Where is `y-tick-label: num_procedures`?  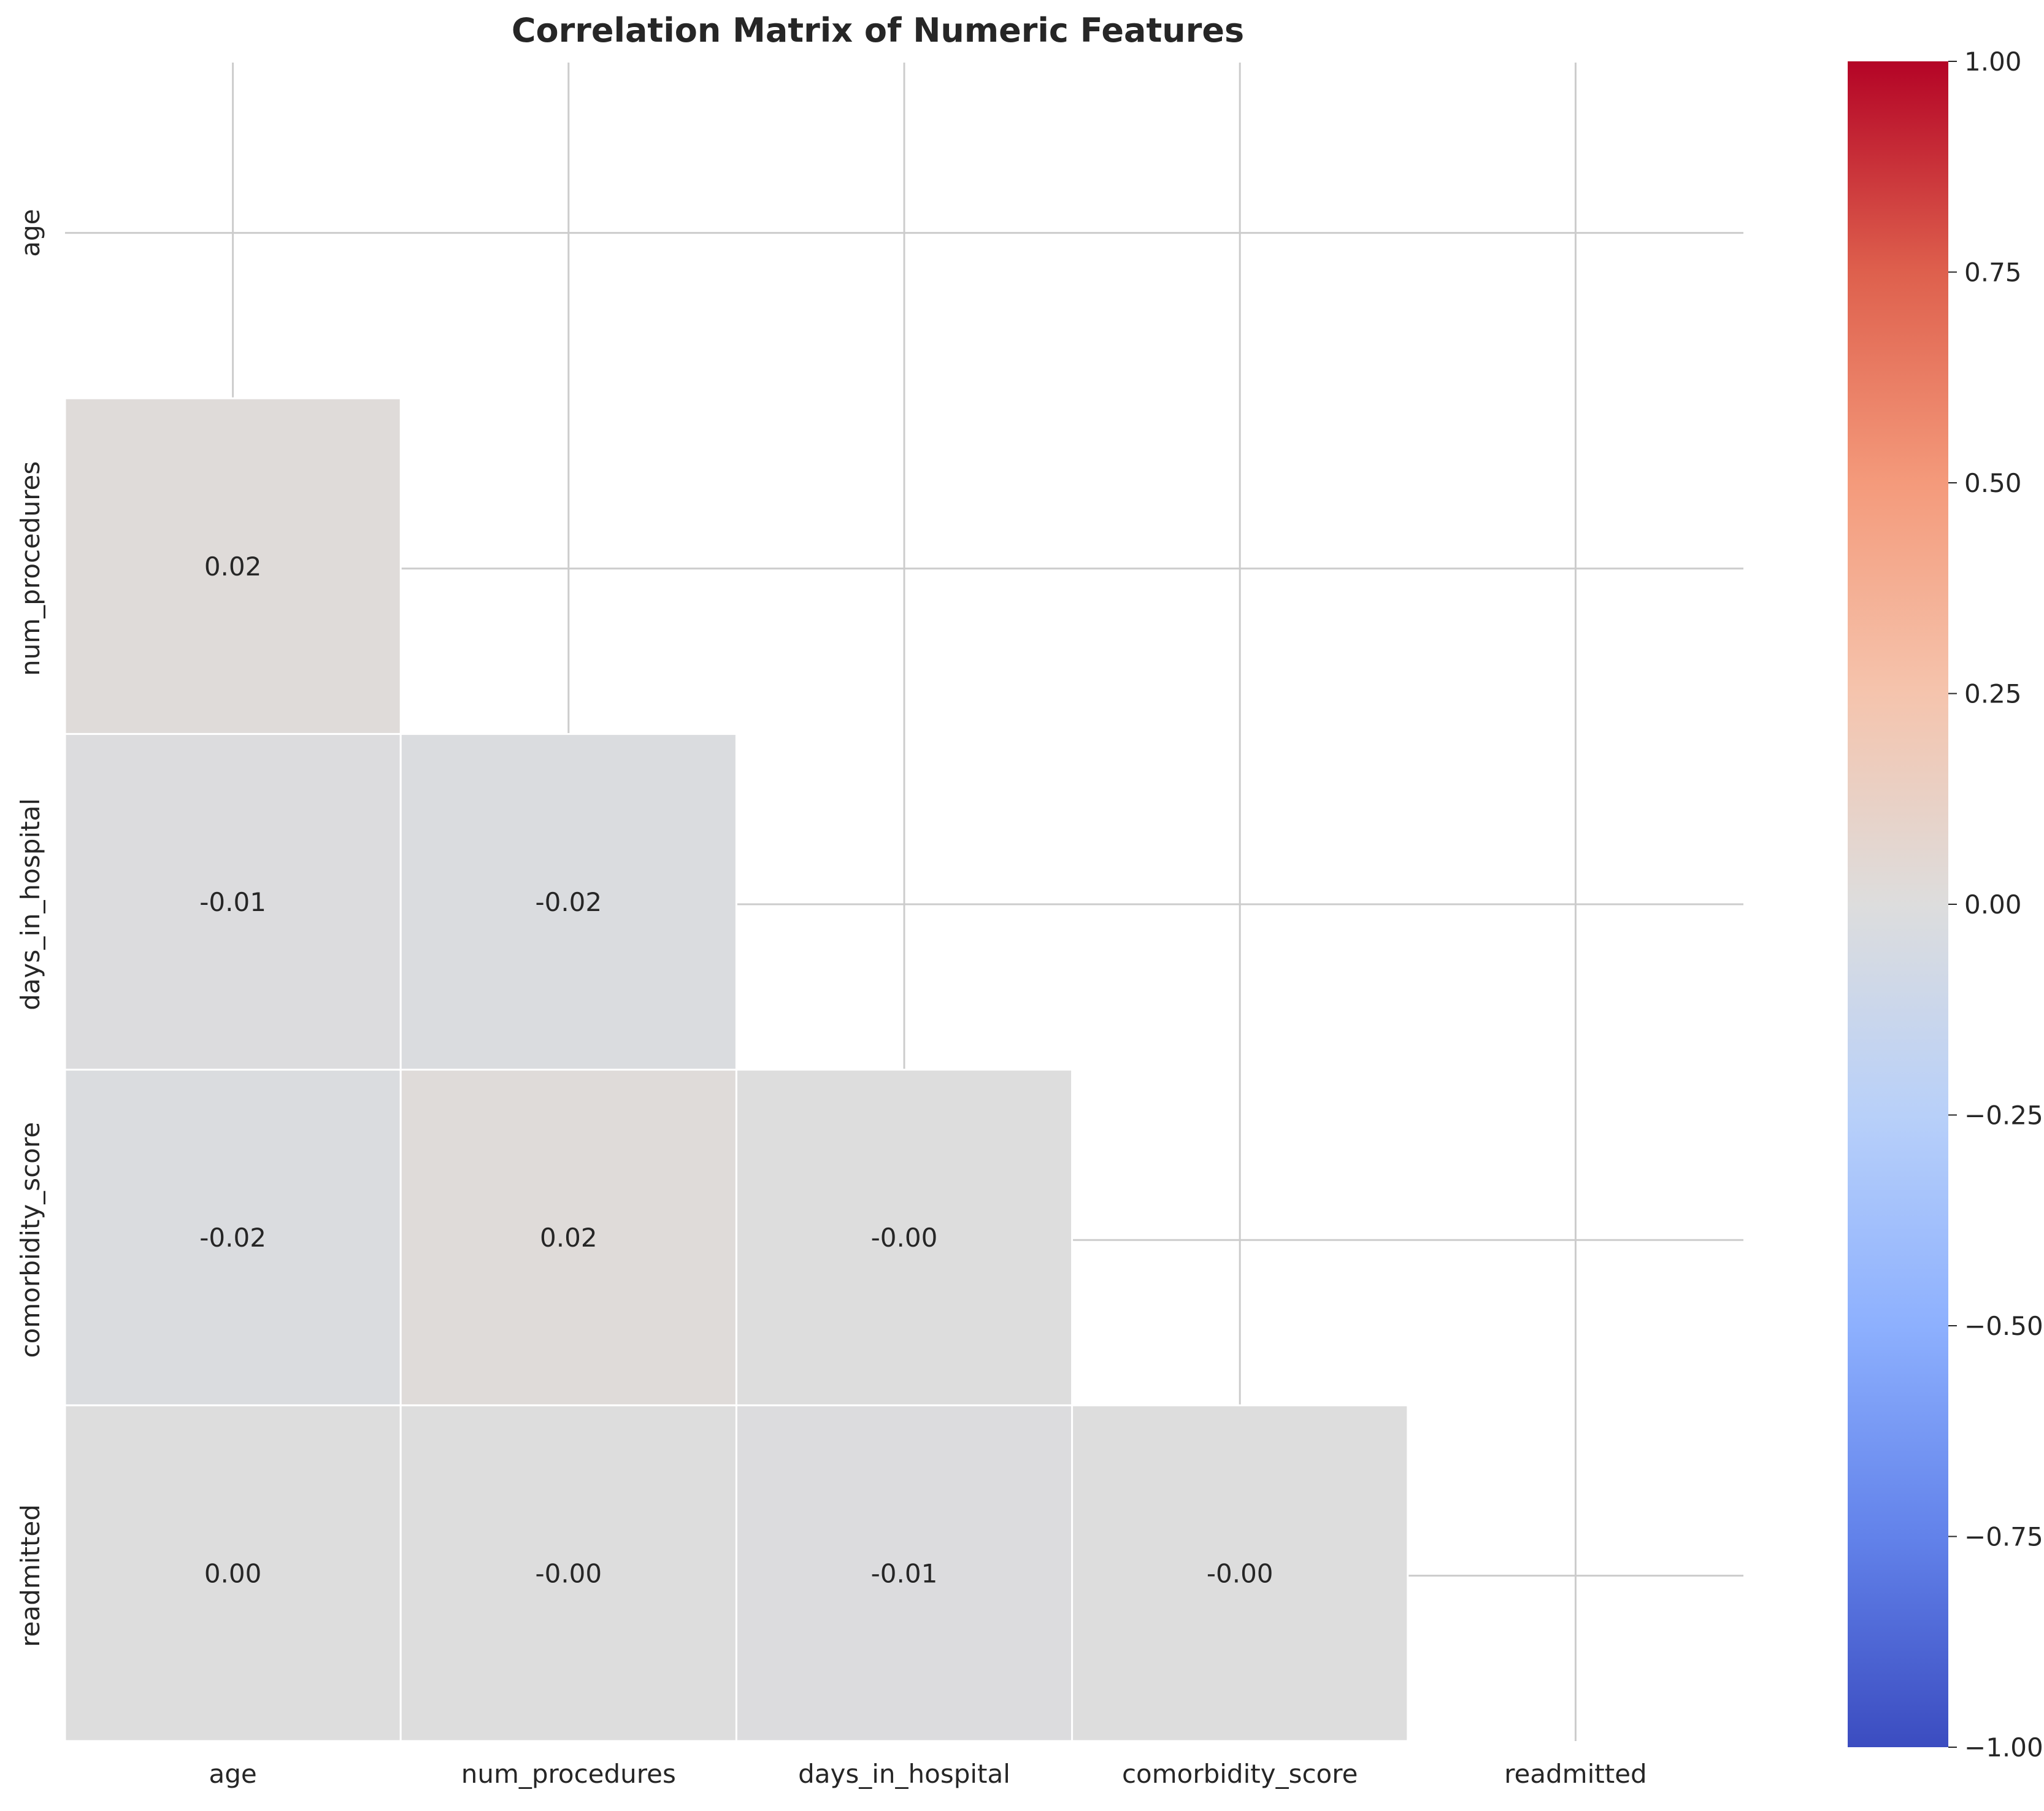
y-tick-label: num_procedures is located at coordinates (30, 568).